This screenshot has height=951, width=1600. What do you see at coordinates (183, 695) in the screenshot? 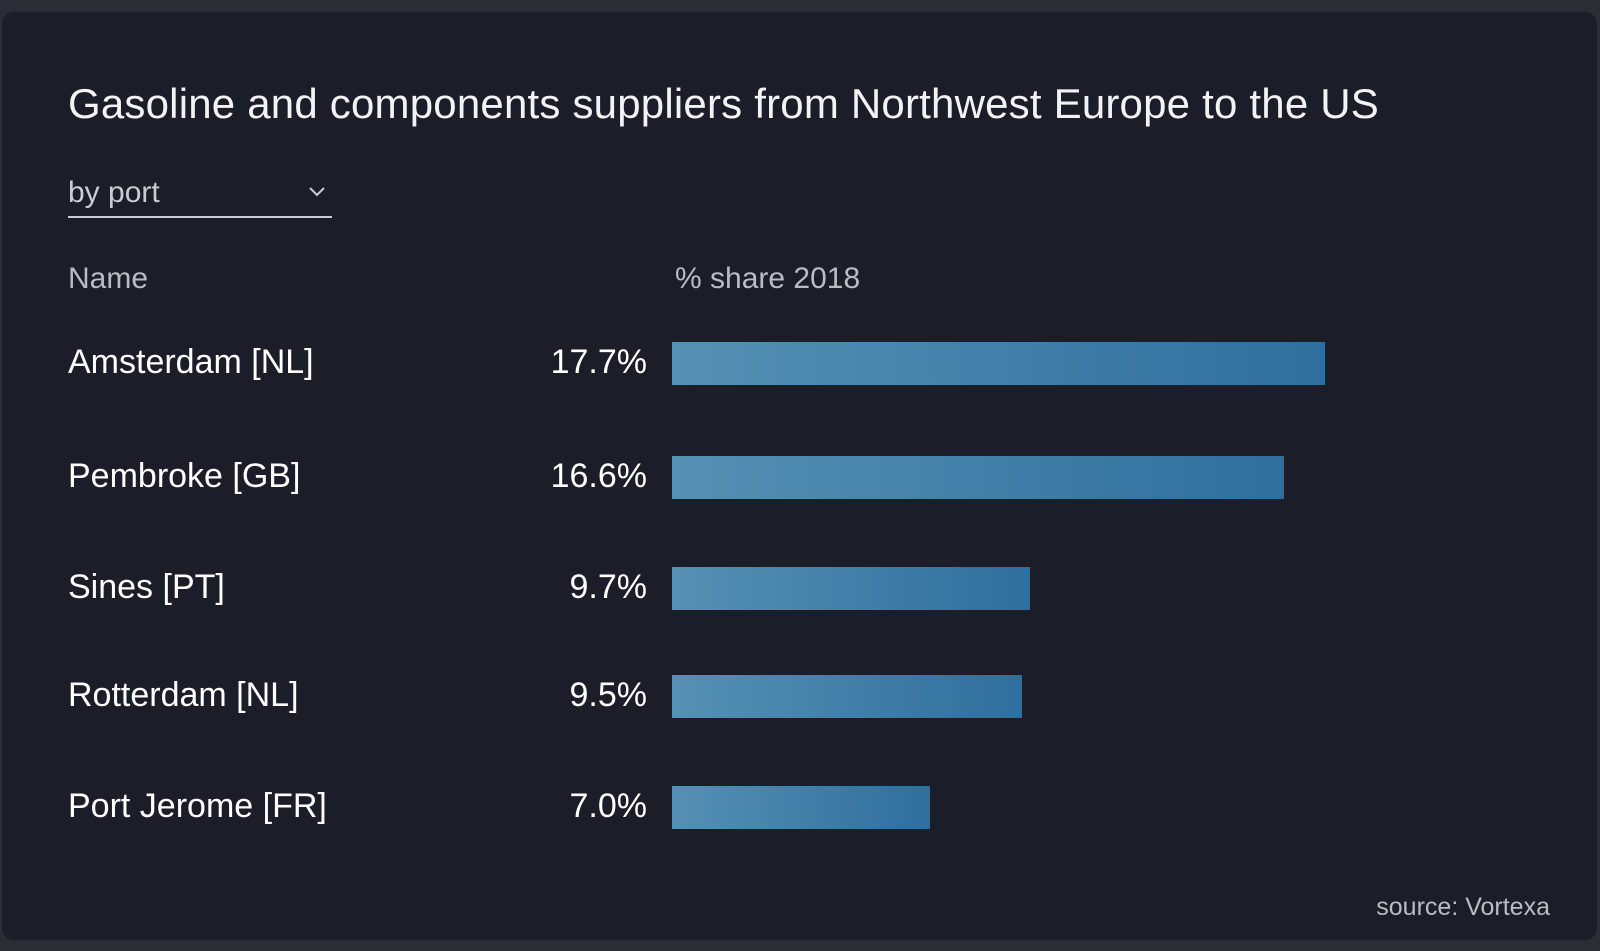
I see `bar-category-label: Rotterdam [NL]` at bounding box center [183, 695].